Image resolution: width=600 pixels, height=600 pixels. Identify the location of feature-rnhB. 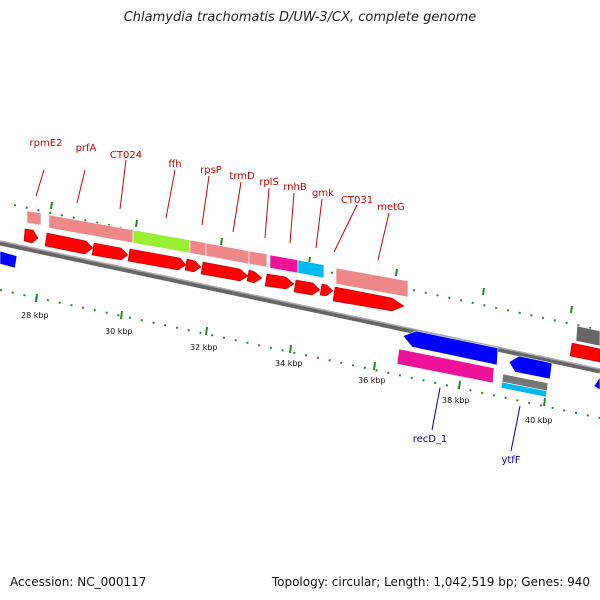
(311, 269).